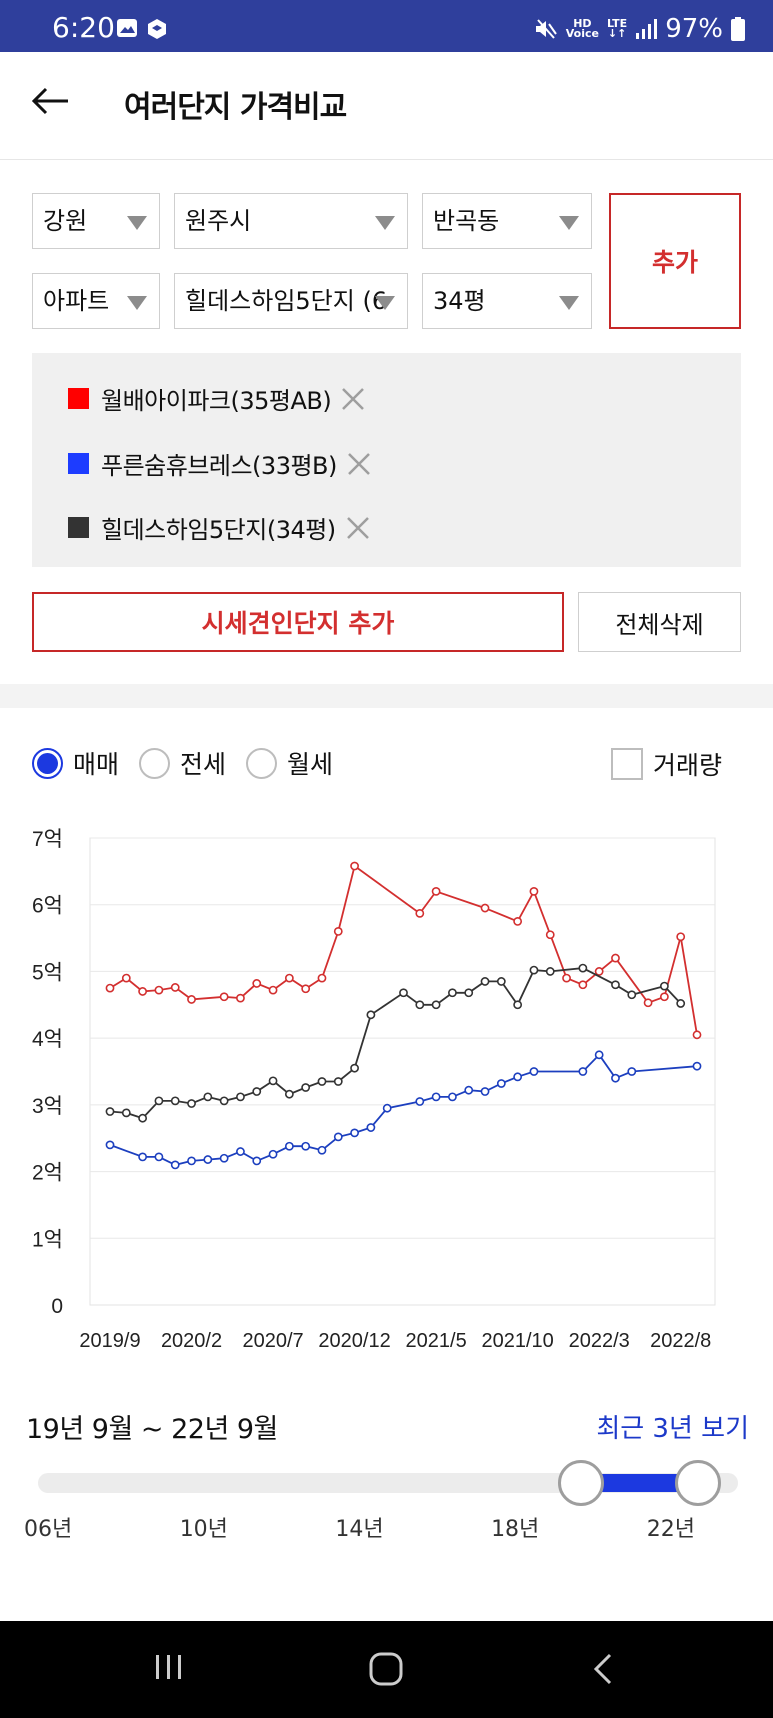  I want to click on city-select: 원주시, so click(291, 221).